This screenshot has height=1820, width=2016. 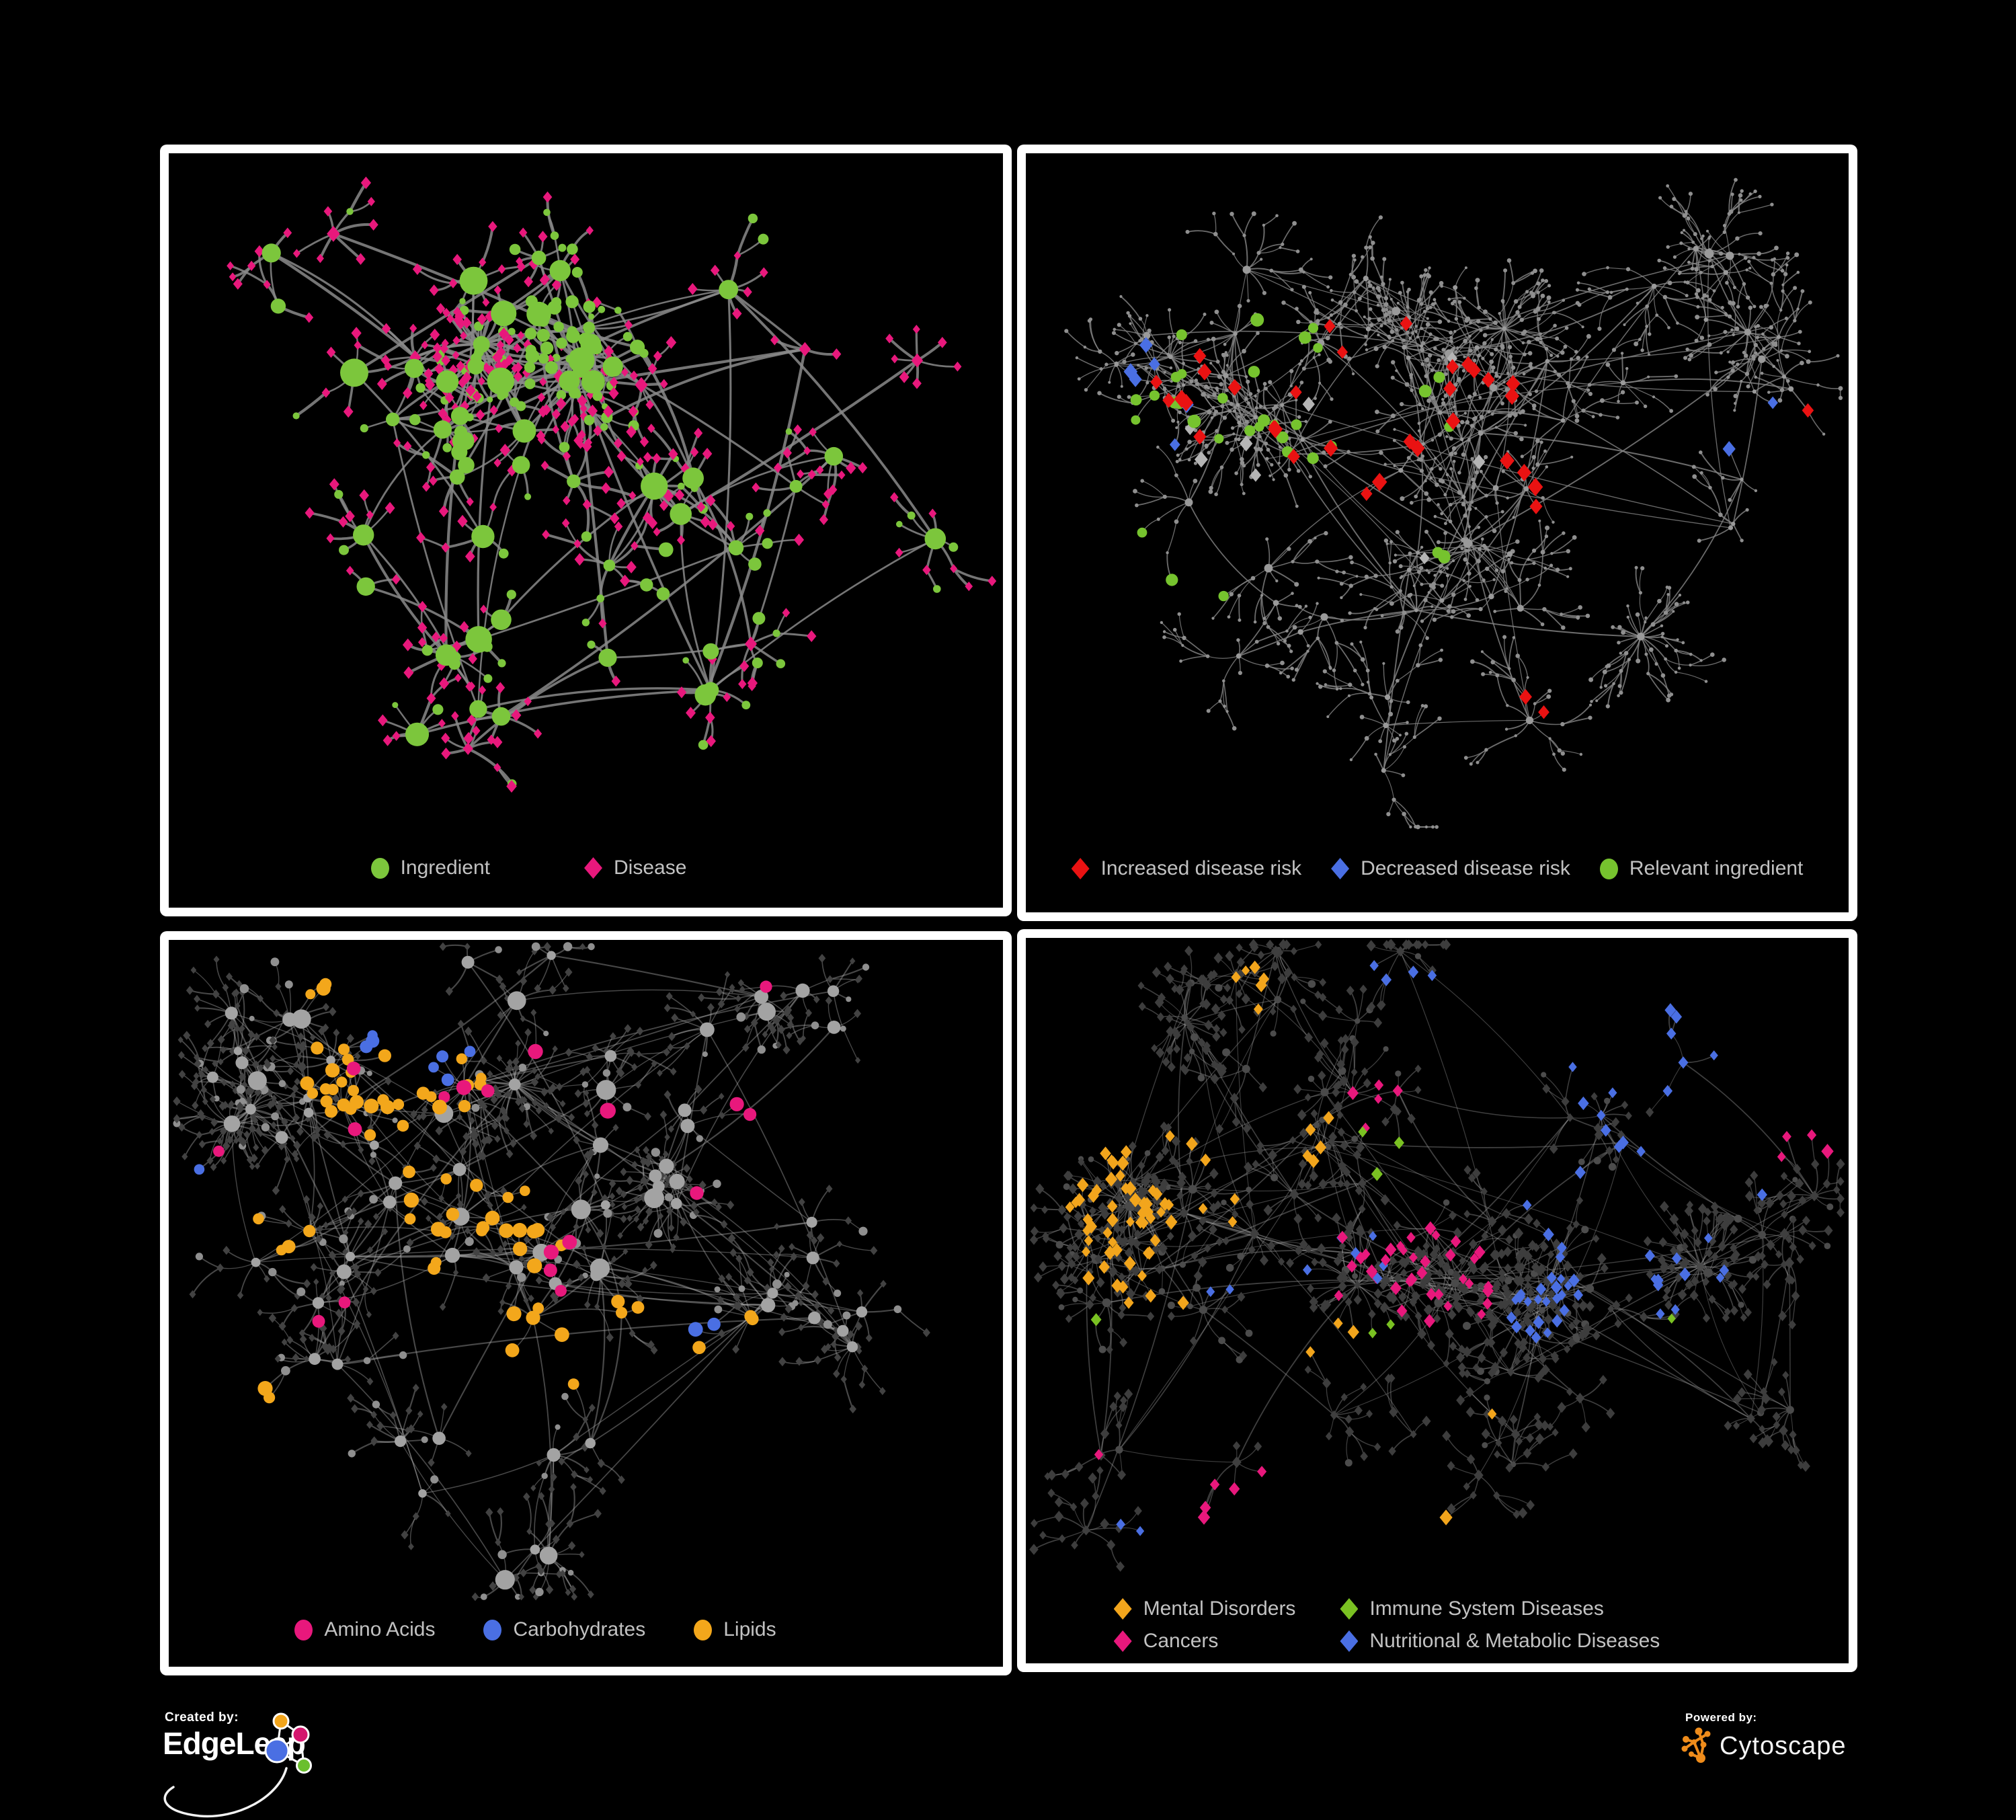 I want to click on powered-by-label: Powered by:, so click(x=1721, y=1717).